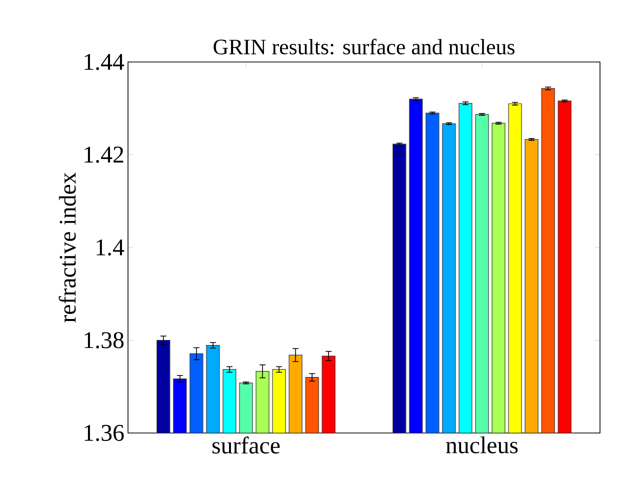 The height and width of the screenshot is (477, 621). Describe the element at coordinates (110, 247) in the screenshot. I see `y-tick-label: 1.4` at that location.